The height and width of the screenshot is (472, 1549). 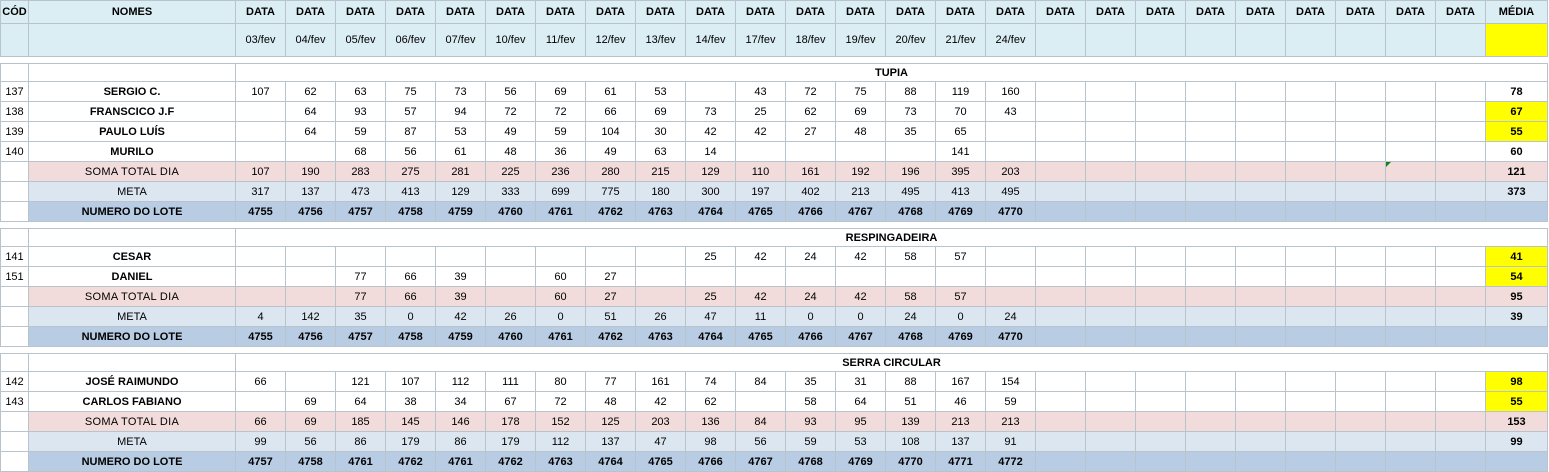 What do you see at coordinates (460, 336) in the screenshot?
I see `lote-value: 4759` at bounding box center [460, 336].